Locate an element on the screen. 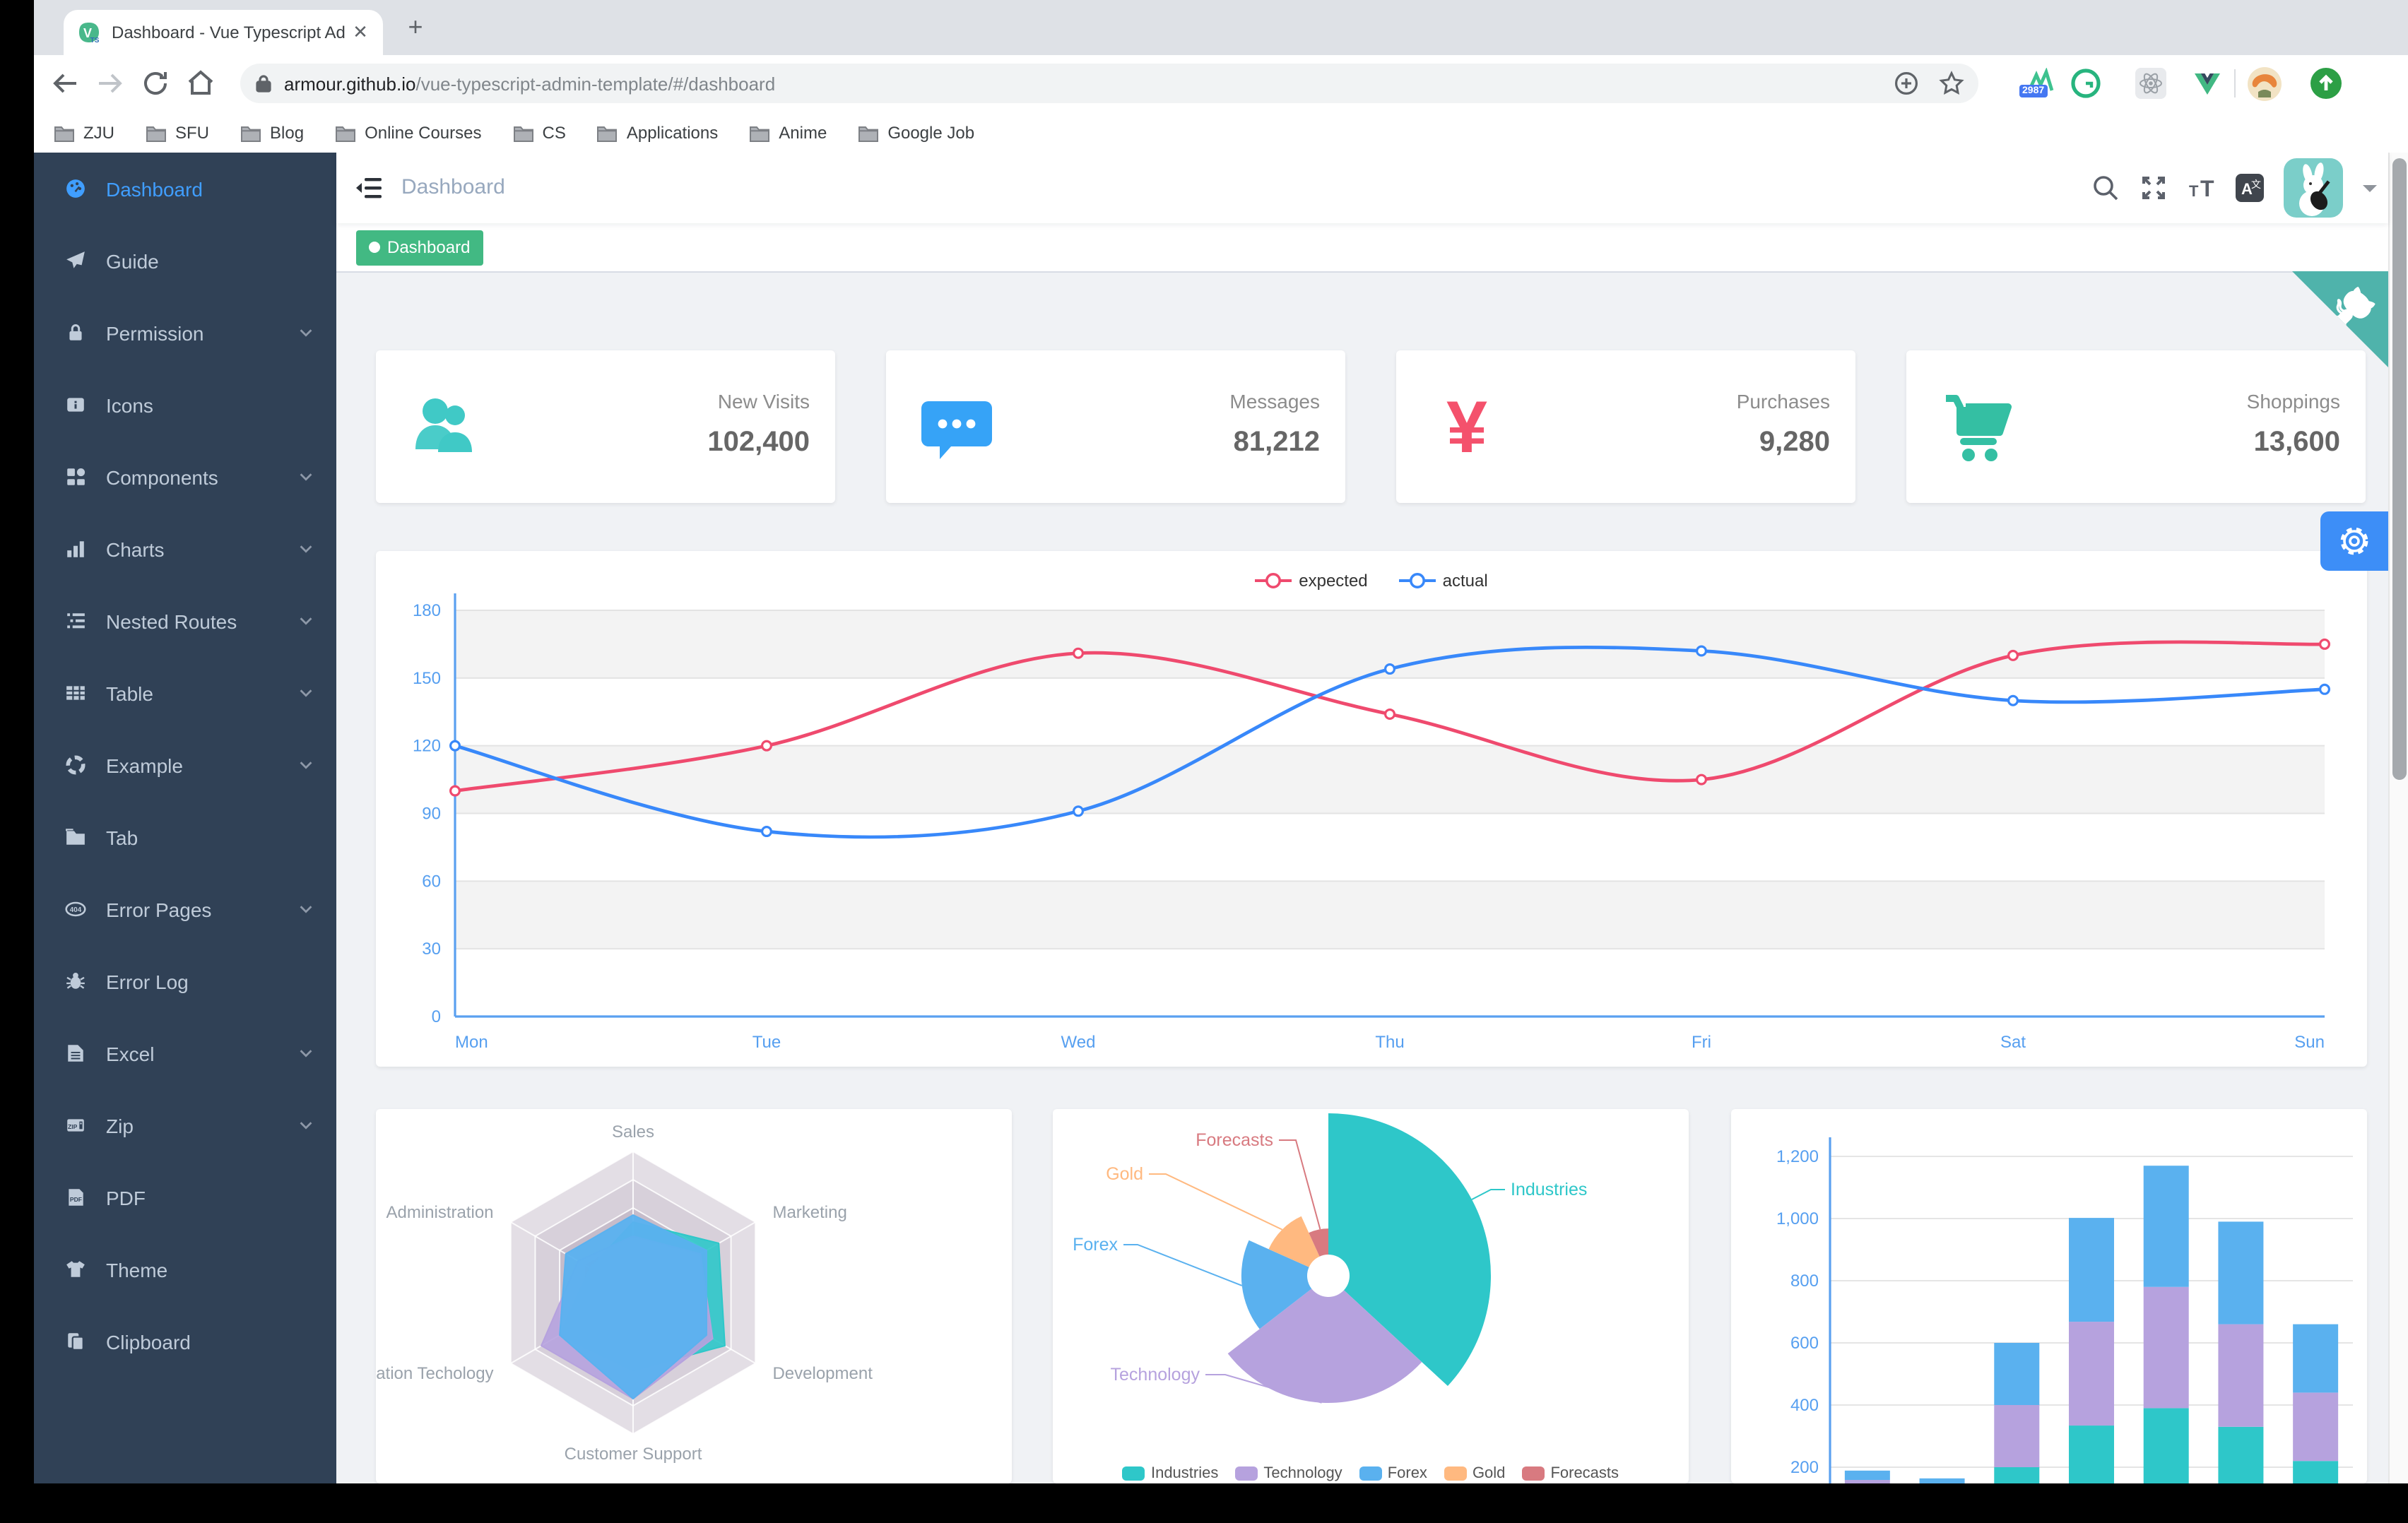  sidebar-item-charts: Charts is located at coordinates (185, 549).